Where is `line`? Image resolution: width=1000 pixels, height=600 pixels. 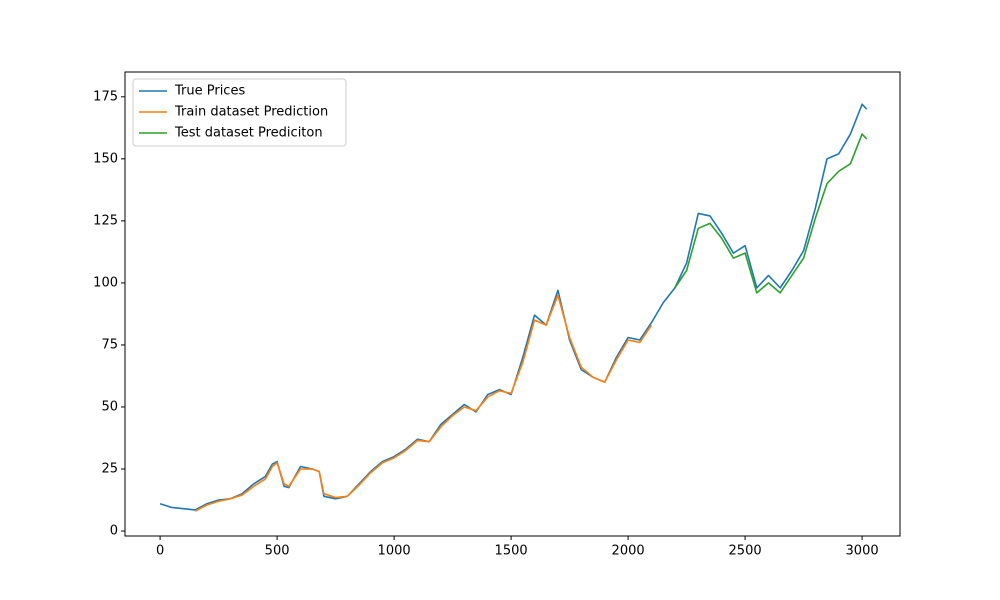 line is located at coordinates (771, 213).